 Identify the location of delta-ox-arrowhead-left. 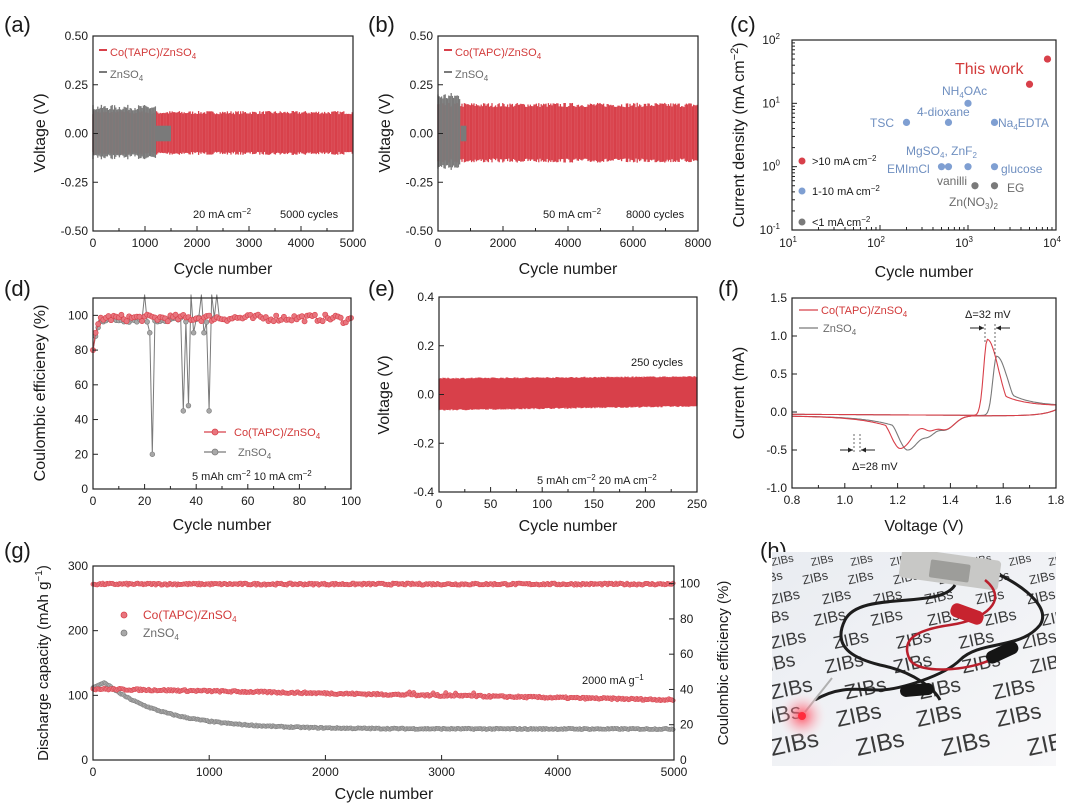
(981, 328).